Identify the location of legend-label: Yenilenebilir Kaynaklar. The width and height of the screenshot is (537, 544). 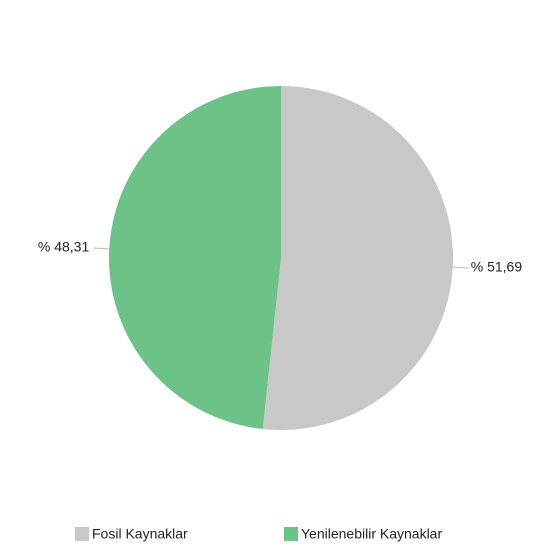
(371, 534).